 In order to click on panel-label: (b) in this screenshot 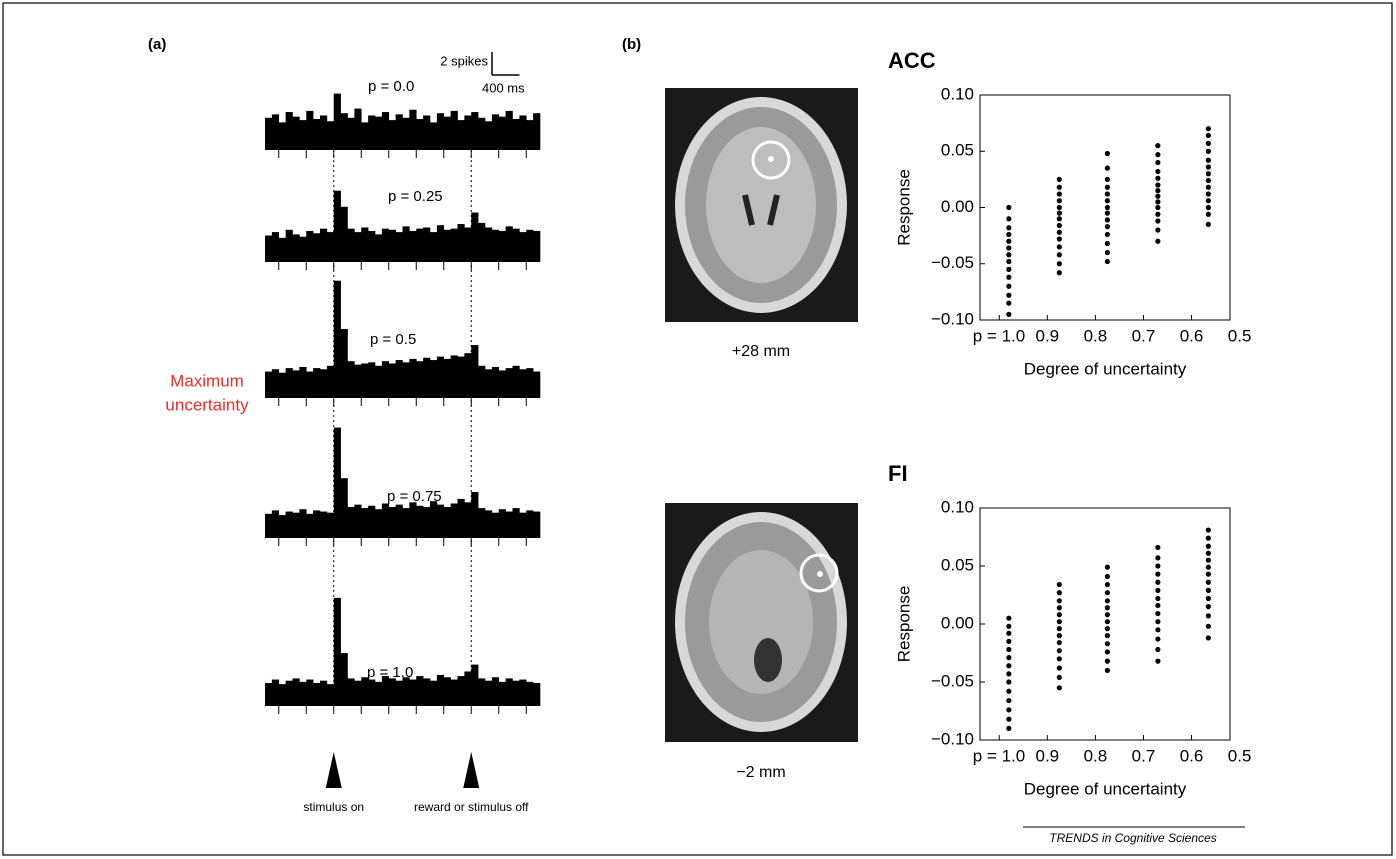, I will do `click(631, 44)`.